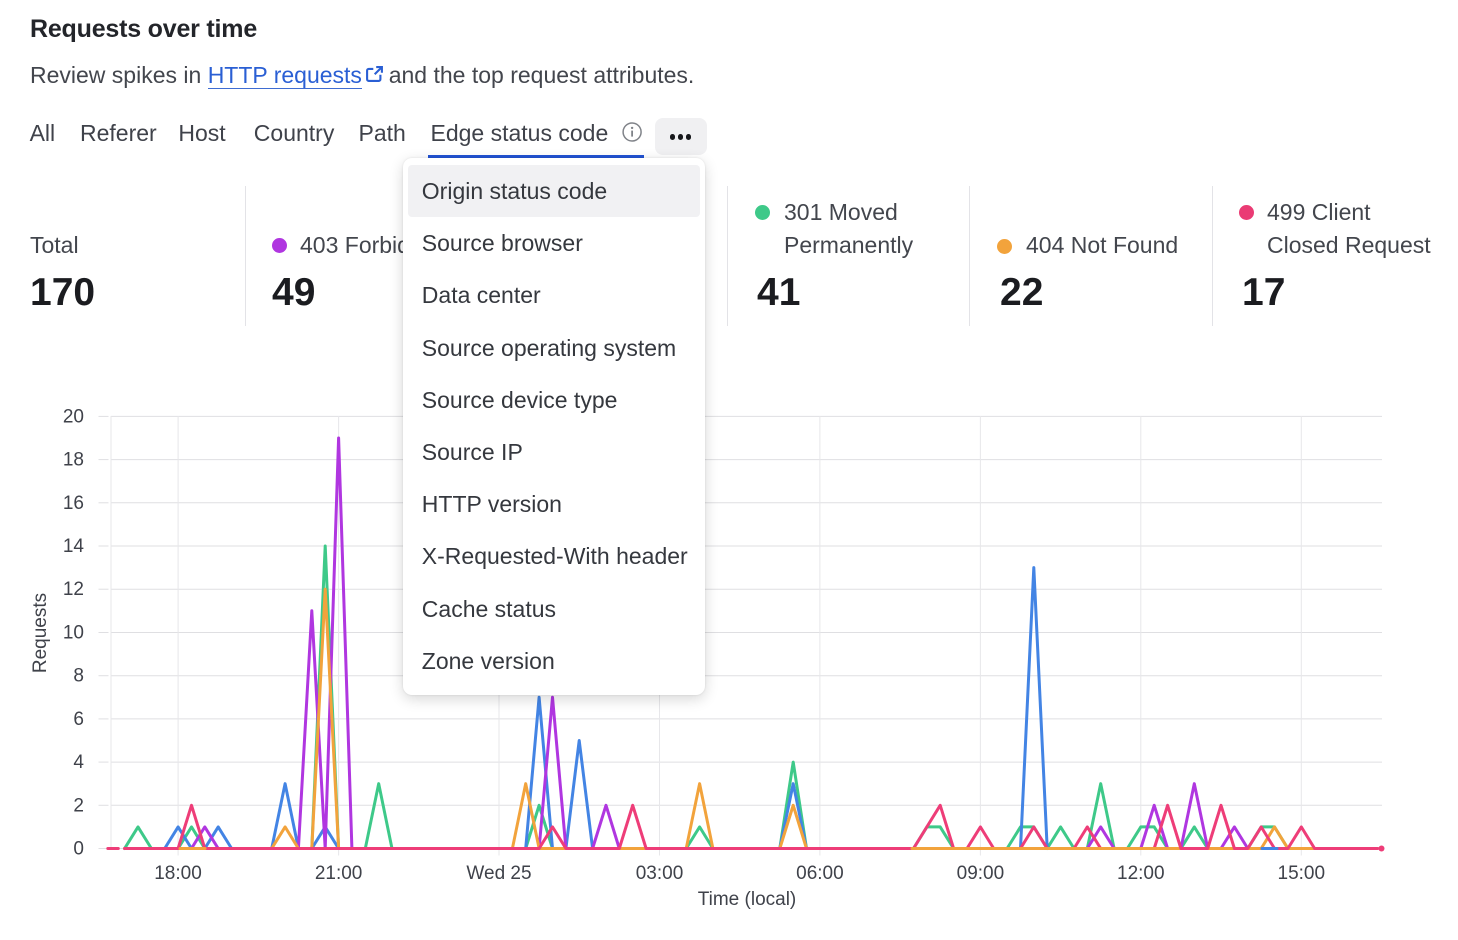 Image resolution: width=1458 pixels, height=940 pixels. What do you see at coordinates (78, 849) in the screenshot?
I see `svg-text: 0` at bounding box center [78, 849].